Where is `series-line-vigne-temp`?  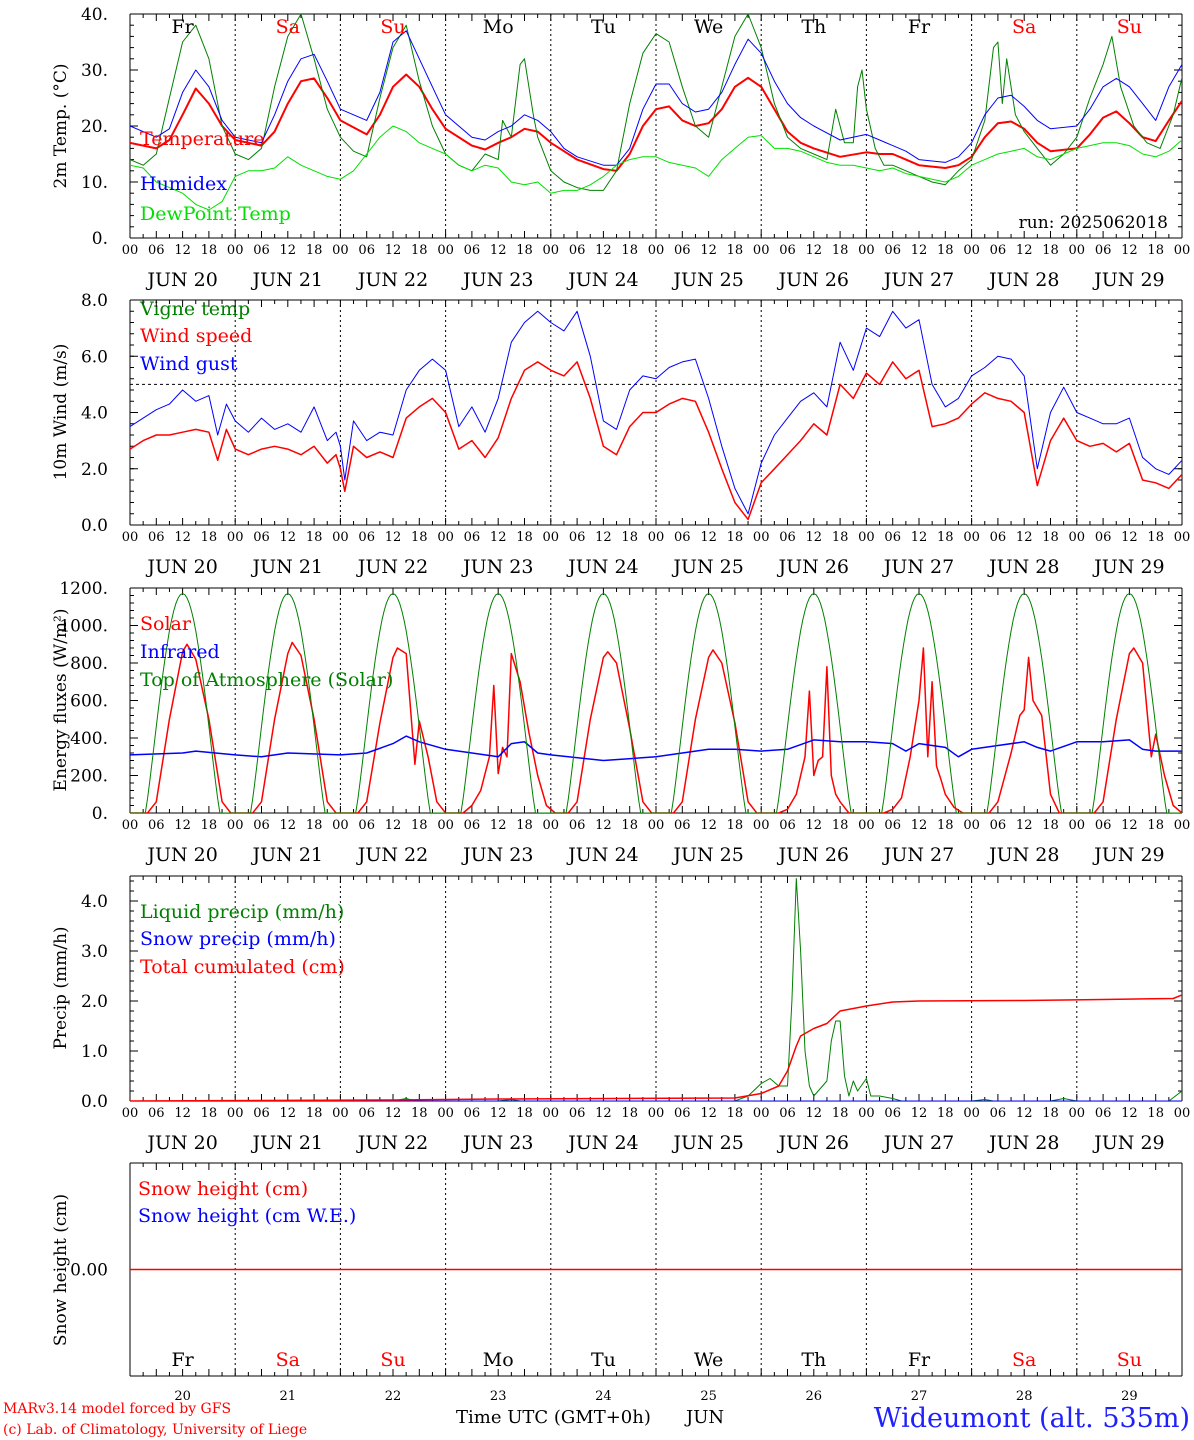
series-line-vigne-temp is located at coordinates (656, 102).